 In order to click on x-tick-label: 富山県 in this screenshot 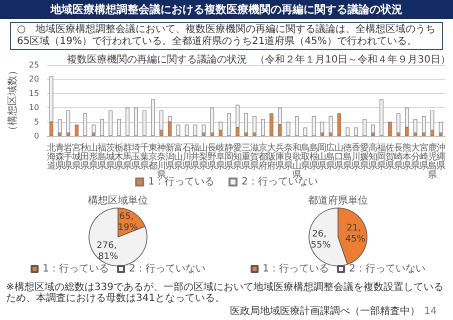, I will do `click(178, 157)`.